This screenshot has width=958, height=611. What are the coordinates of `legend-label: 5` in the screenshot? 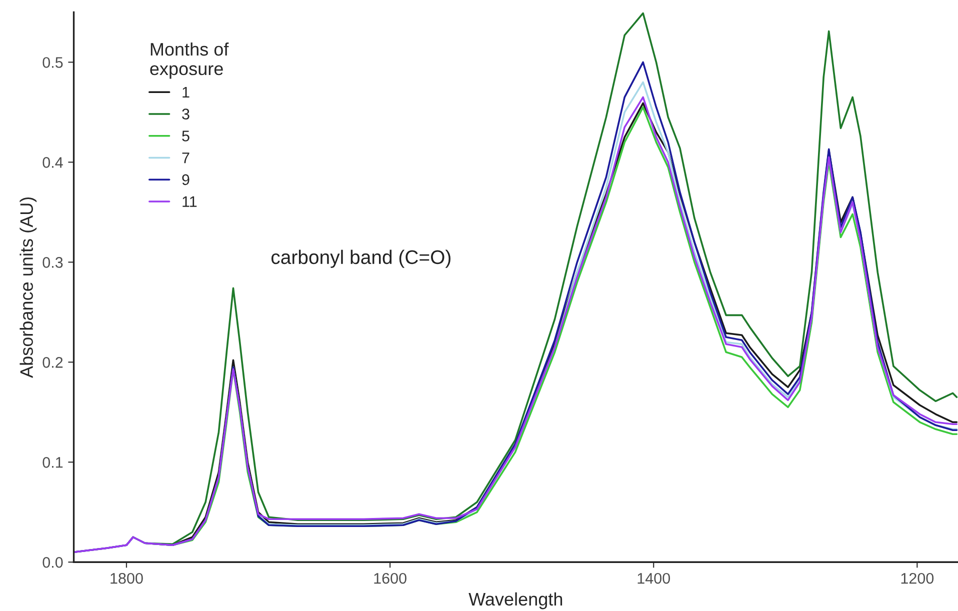 It's located at (186, 136).